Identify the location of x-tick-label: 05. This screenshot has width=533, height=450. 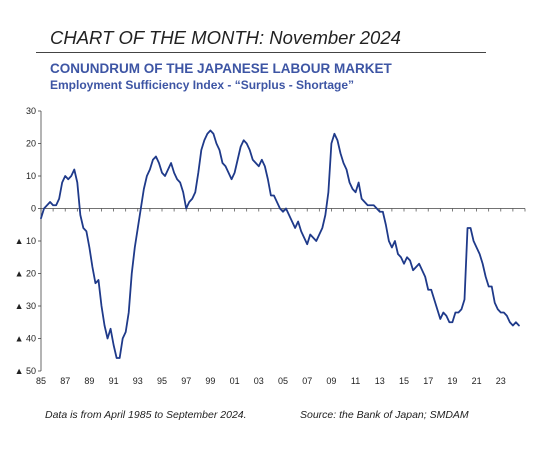
(283, 381).